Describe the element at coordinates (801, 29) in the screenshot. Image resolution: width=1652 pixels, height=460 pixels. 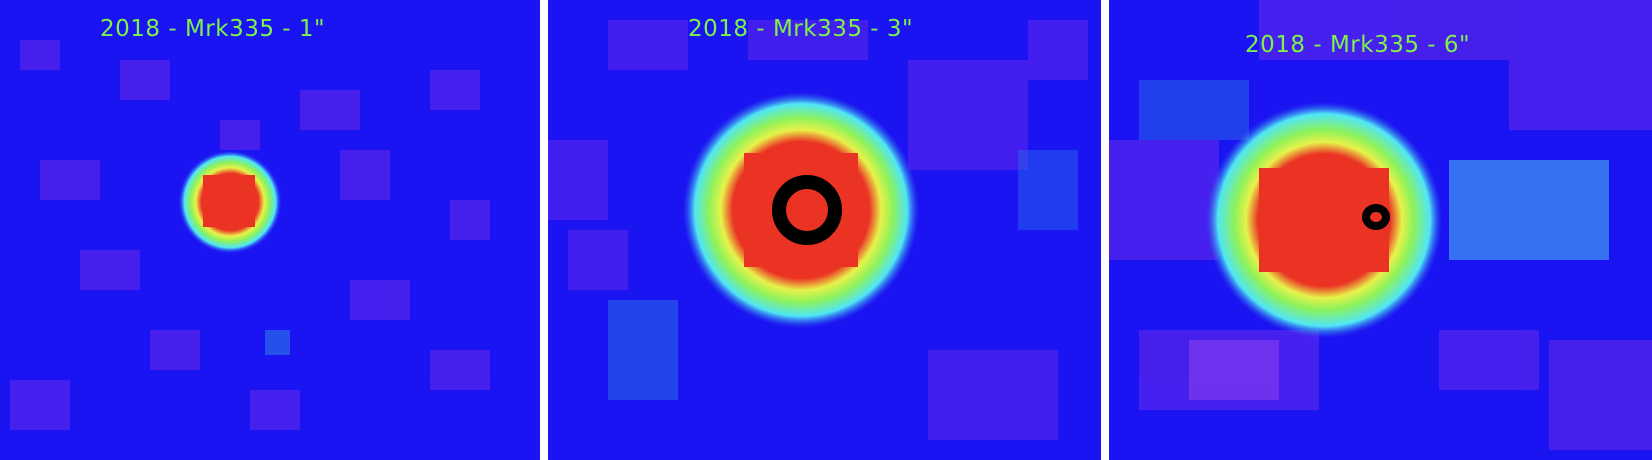
I see `panel-label-2: 2018 - Mrk335 - 3"` at that location.